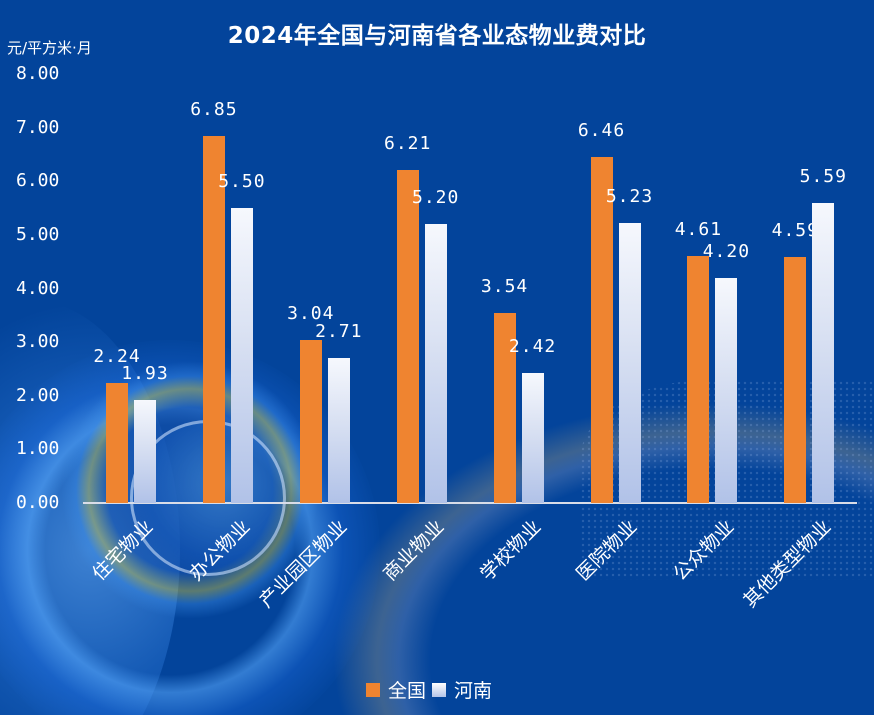 The height and width of the screenshot is (715, 874). I want to click on chart-title: 2024年全国与河南省各业态物业费对比, so click(437, 36).